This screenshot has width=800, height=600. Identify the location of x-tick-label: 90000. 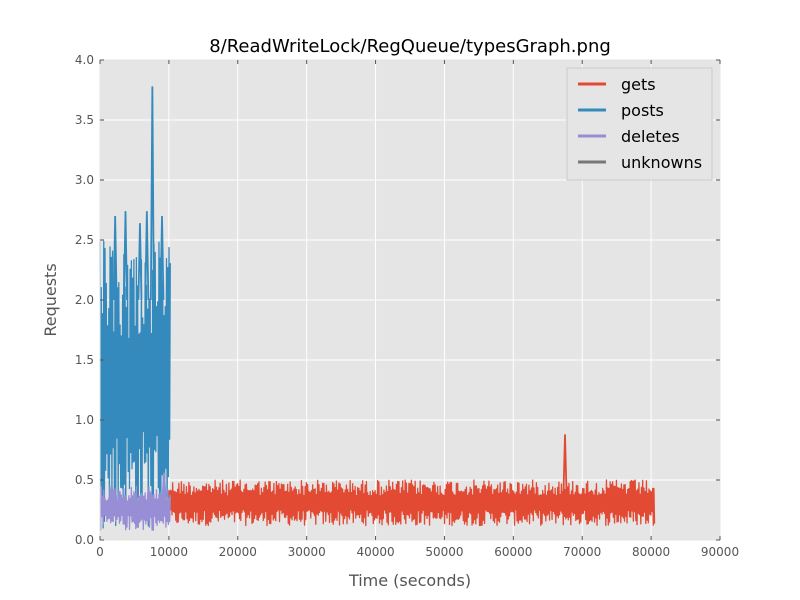
(720, 552).